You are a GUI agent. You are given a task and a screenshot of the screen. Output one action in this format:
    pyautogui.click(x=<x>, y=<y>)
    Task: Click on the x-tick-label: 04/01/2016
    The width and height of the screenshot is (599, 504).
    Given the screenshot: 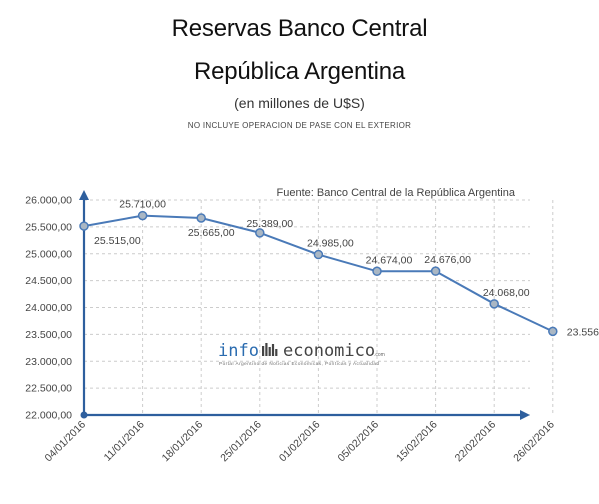 What is the action you would take?
    pyautogui.click(x=65, y=442)
    